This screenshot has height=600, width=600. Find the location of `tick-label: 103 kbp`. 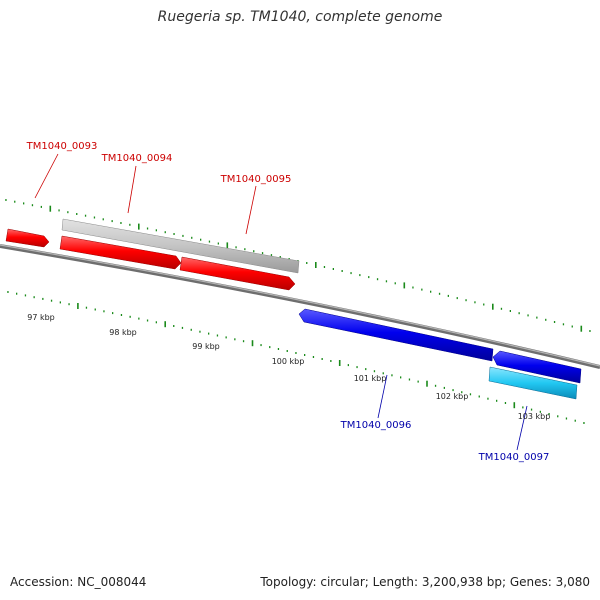

tick-label: 103 kbp is located at coordinates (534, 416).